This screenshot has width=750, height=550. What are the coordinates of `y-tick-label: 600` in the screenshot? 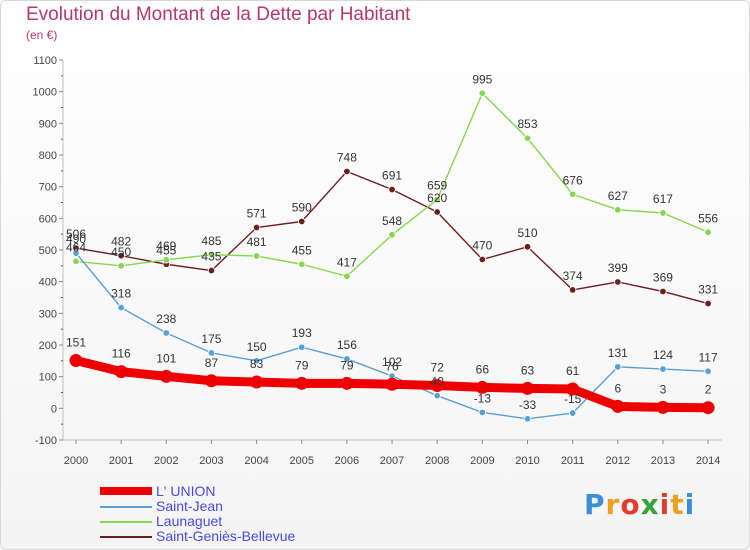 It's located at (48, 219).